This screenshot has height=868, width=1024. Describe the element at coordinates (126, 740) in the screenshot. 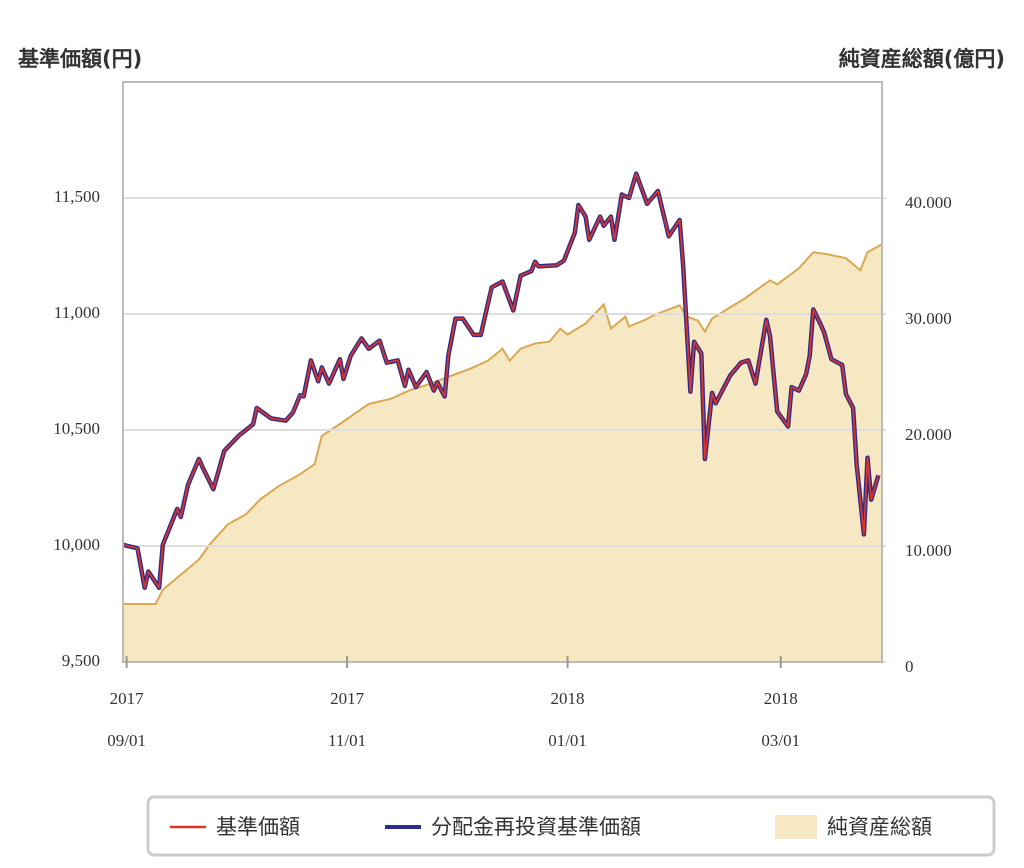

I see `x-tick-label: 09/01` at that location.